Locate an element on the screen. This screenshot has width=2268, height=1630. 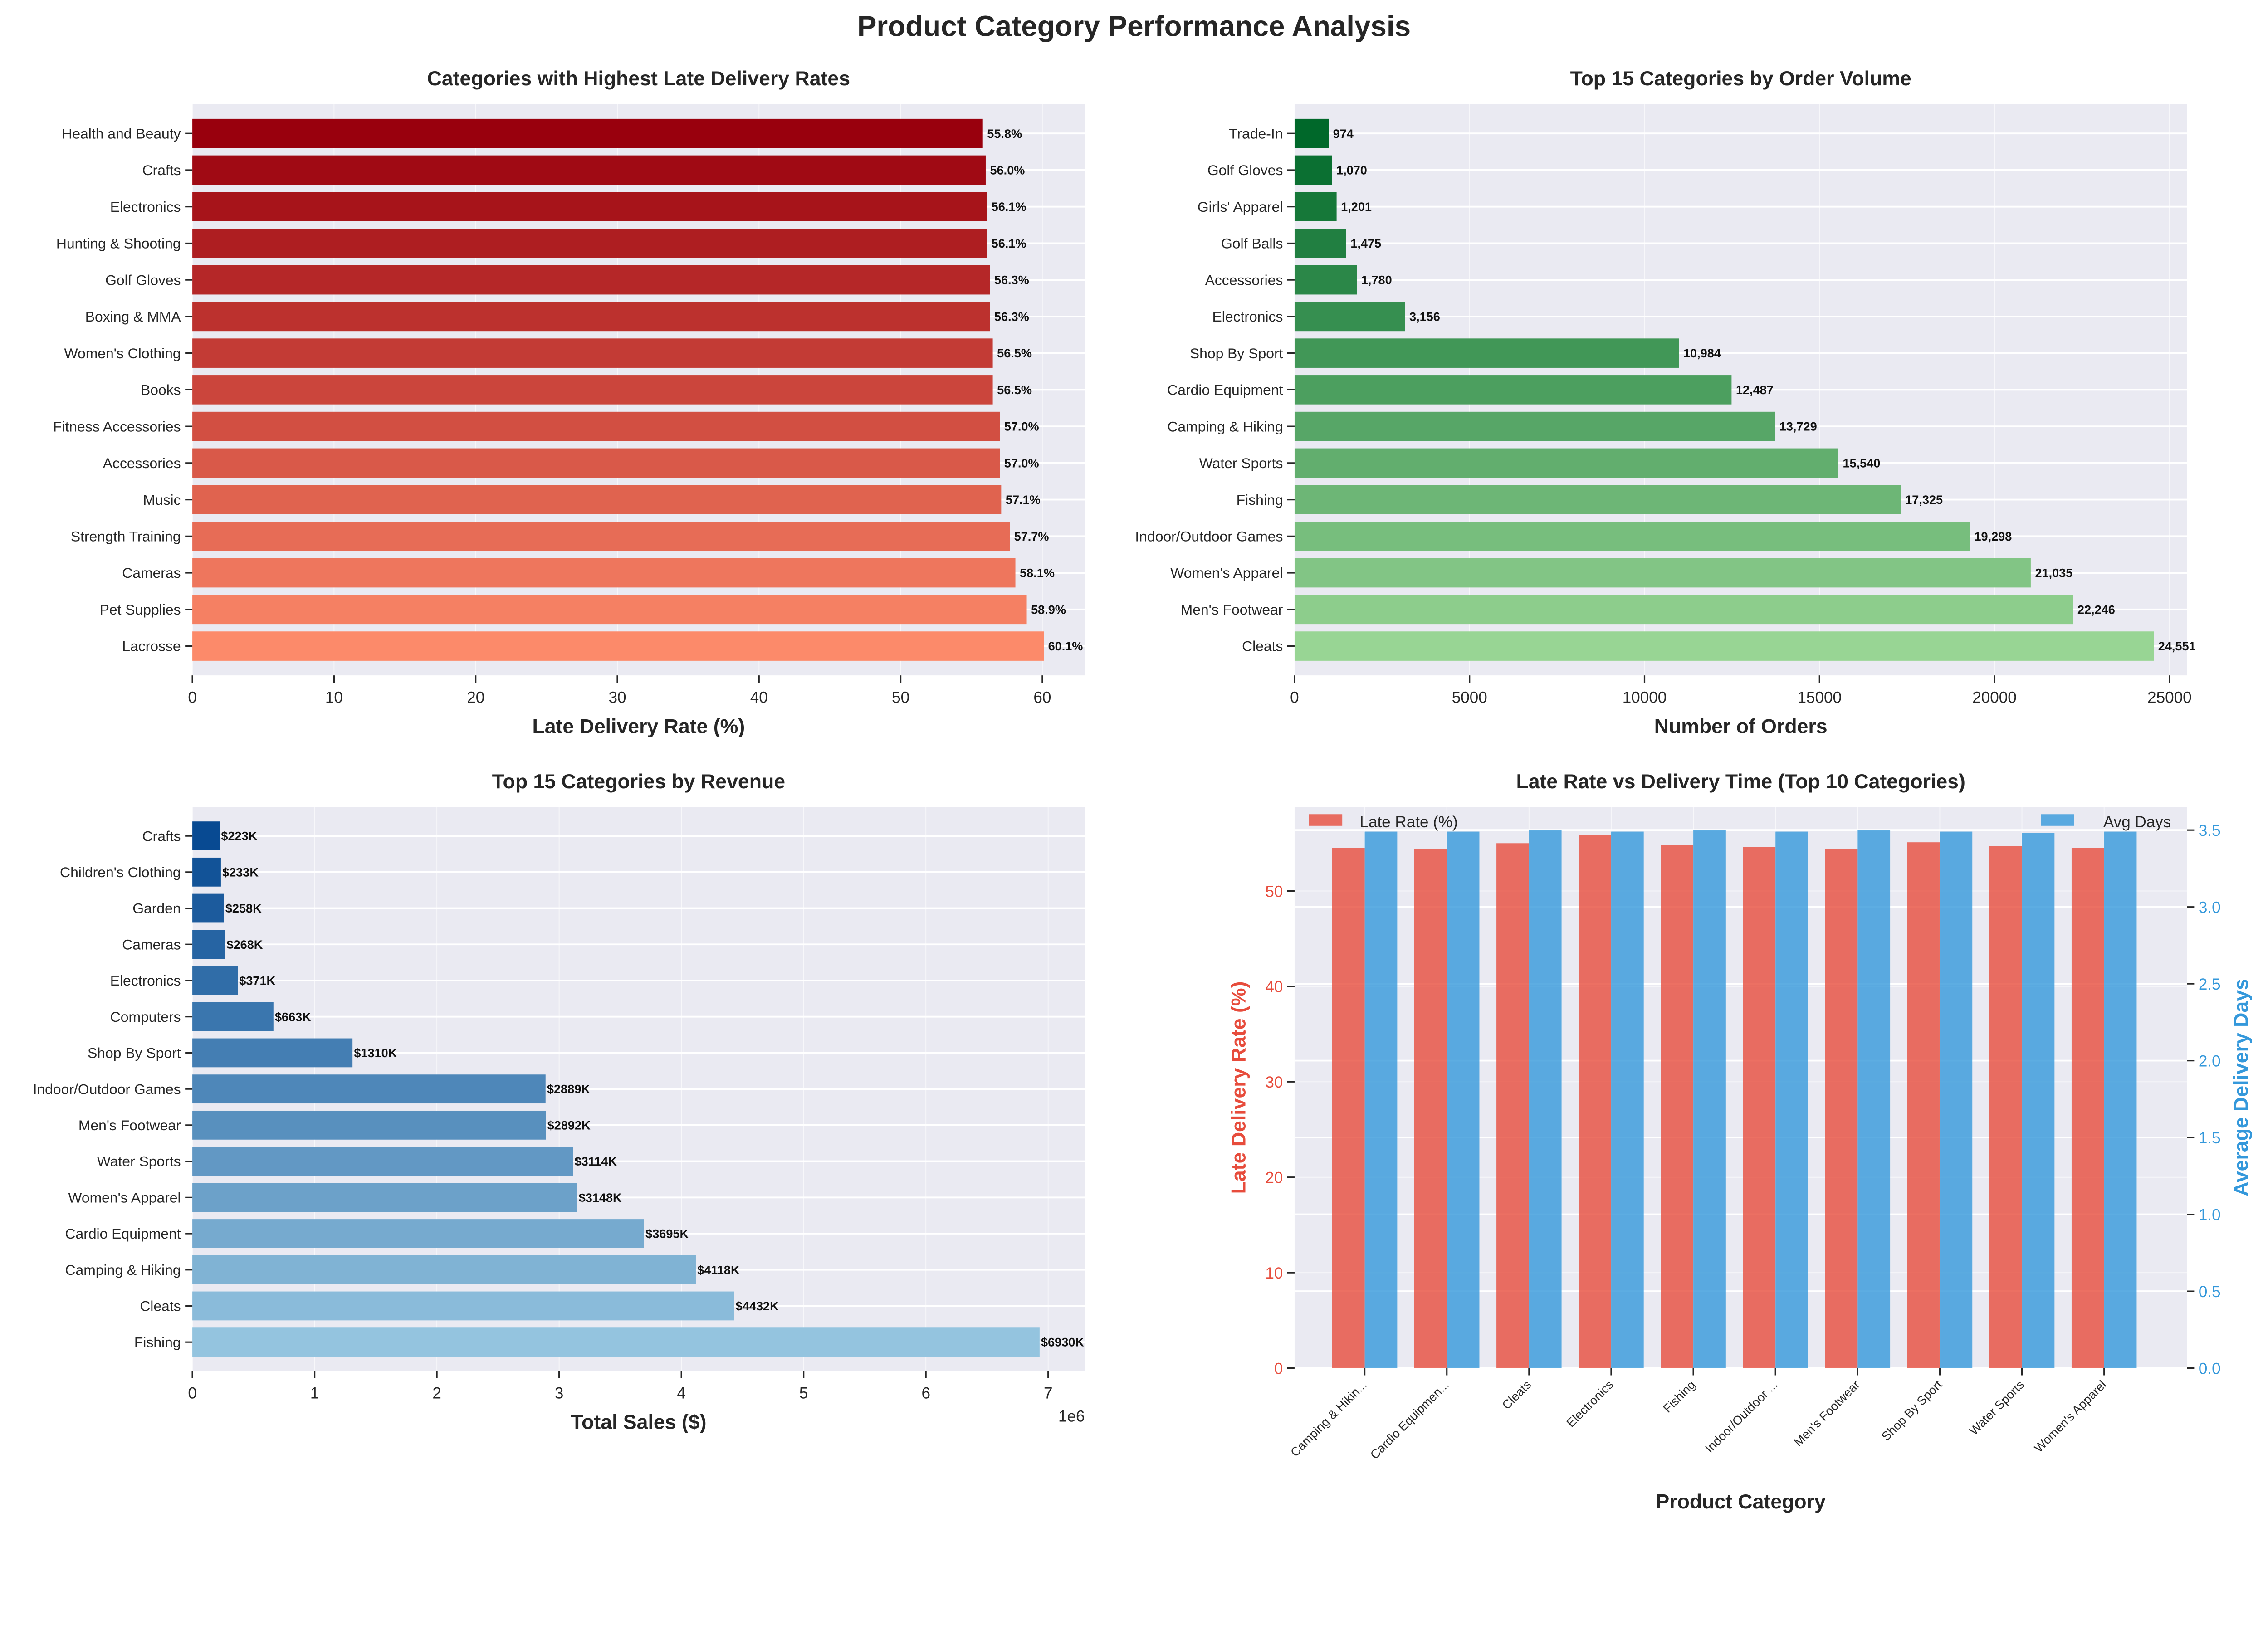
x-tick-label: 60 is located at coordinates (1042, 698).